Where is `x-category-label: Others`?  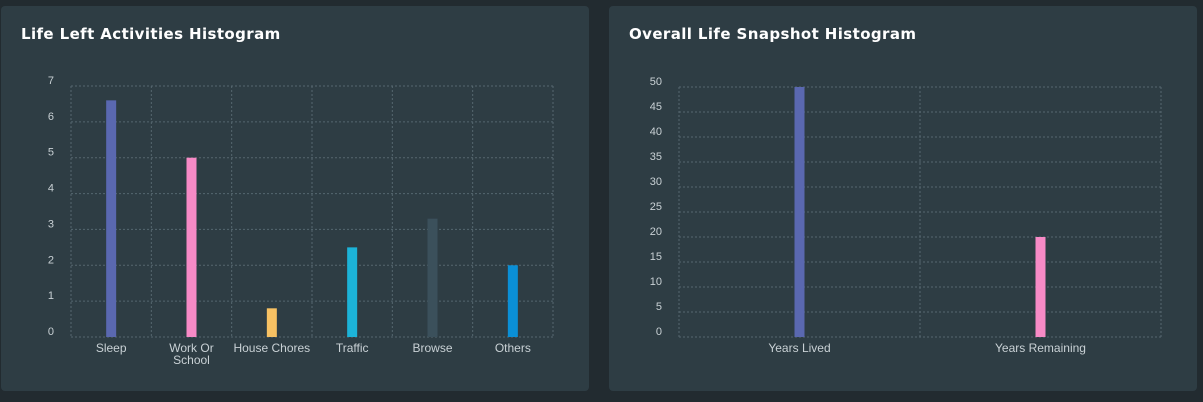 x-category-label: Others is located at coordinates (513, 348).